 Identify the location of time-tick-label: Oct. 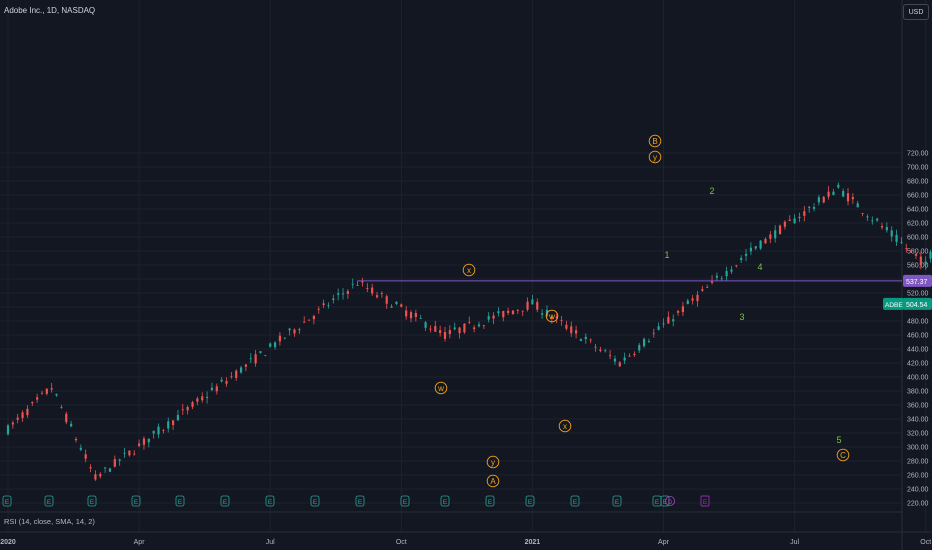
(925, 542).